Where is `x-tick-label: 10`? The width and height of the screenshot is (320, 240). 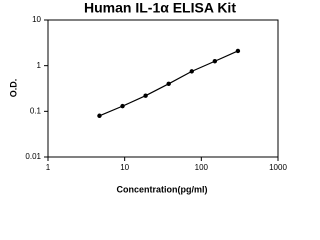 x-tick-label: 10 is located at coordinates (124, 167).